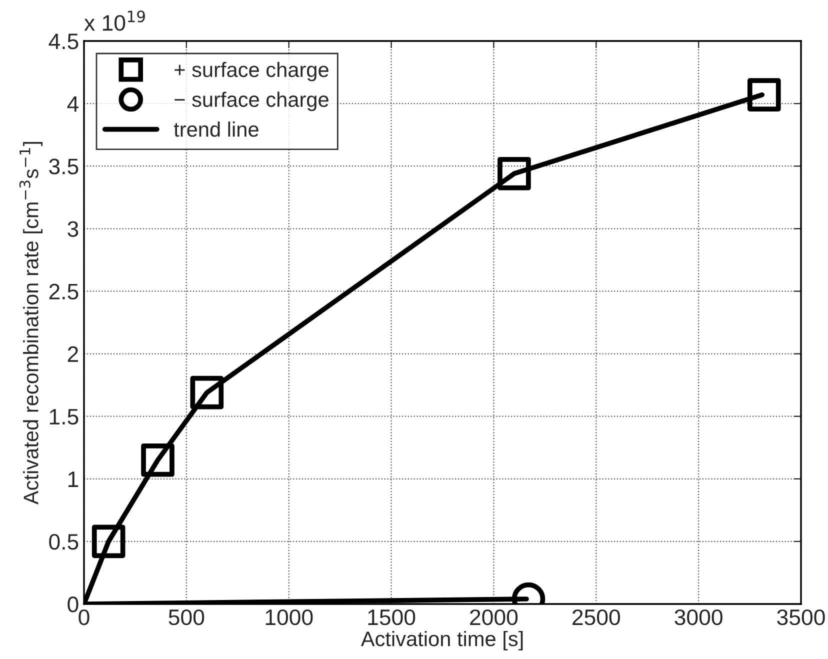 Image resolution: width=828 pixels, height=659 pixels. What do you see at coordinates (73, 354) in the screenshot?
I see `y-tick-label: 2` at bounding box center [73, 354].